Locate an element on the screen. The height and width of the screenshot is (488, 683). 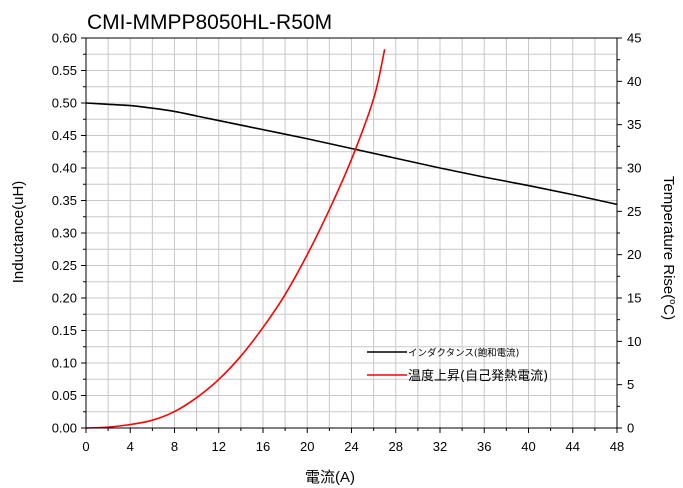
y-tick-label: 0.55 is located at coordinates (64, 70).